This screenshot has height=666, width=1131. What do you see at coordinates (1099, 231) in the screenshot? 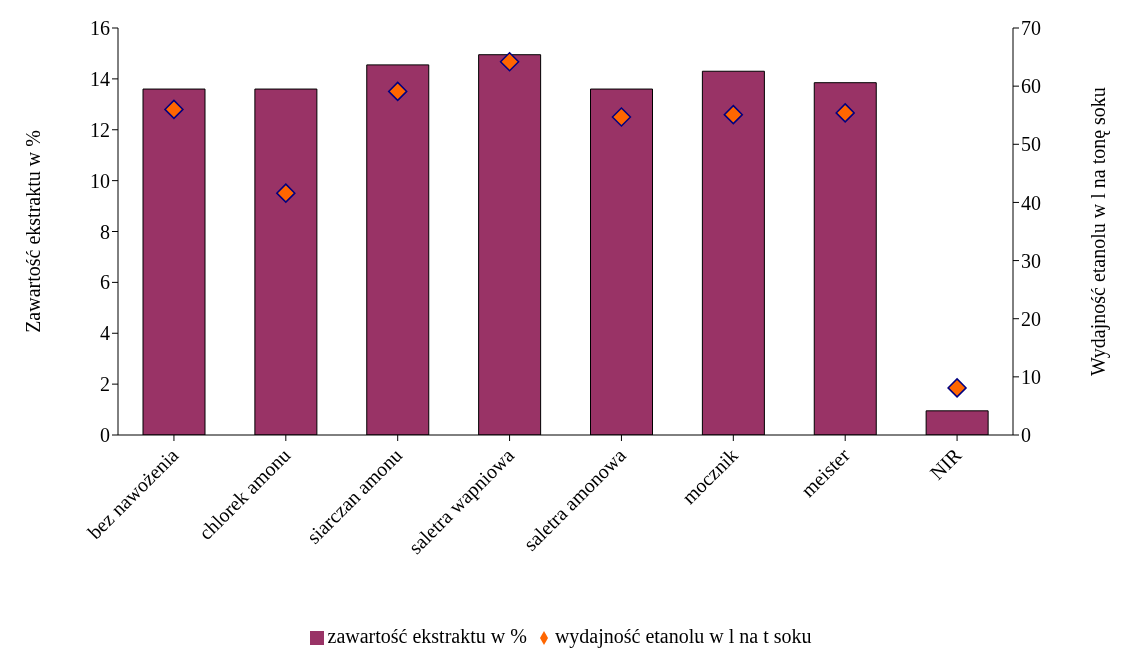
I see `y2-axis-title: Wydajność etanolu w l na tonę soku` at bounding box center [1099, 231].